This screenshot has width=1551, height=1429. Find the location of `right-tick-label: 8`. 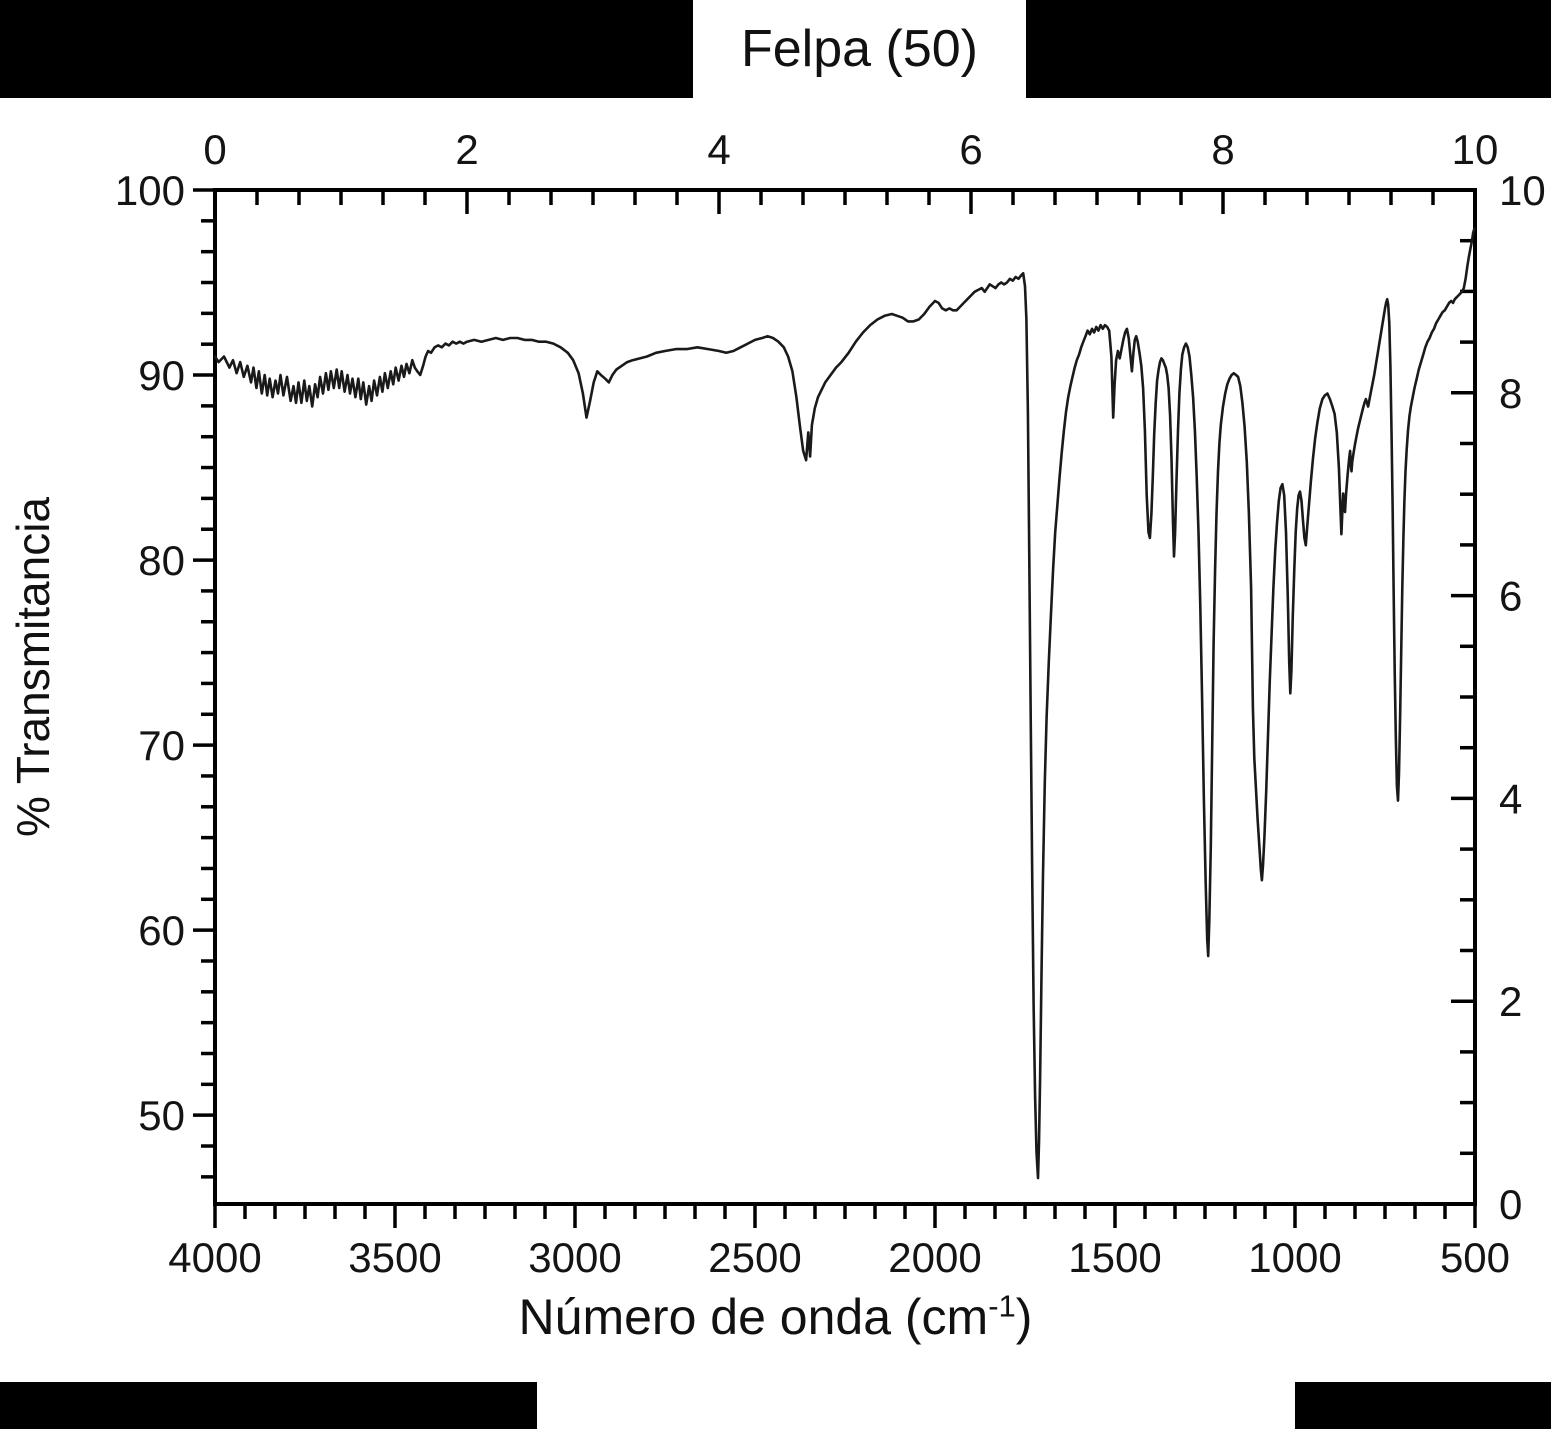

right-tick-label: 8 is located at coordinates (1510, 393).